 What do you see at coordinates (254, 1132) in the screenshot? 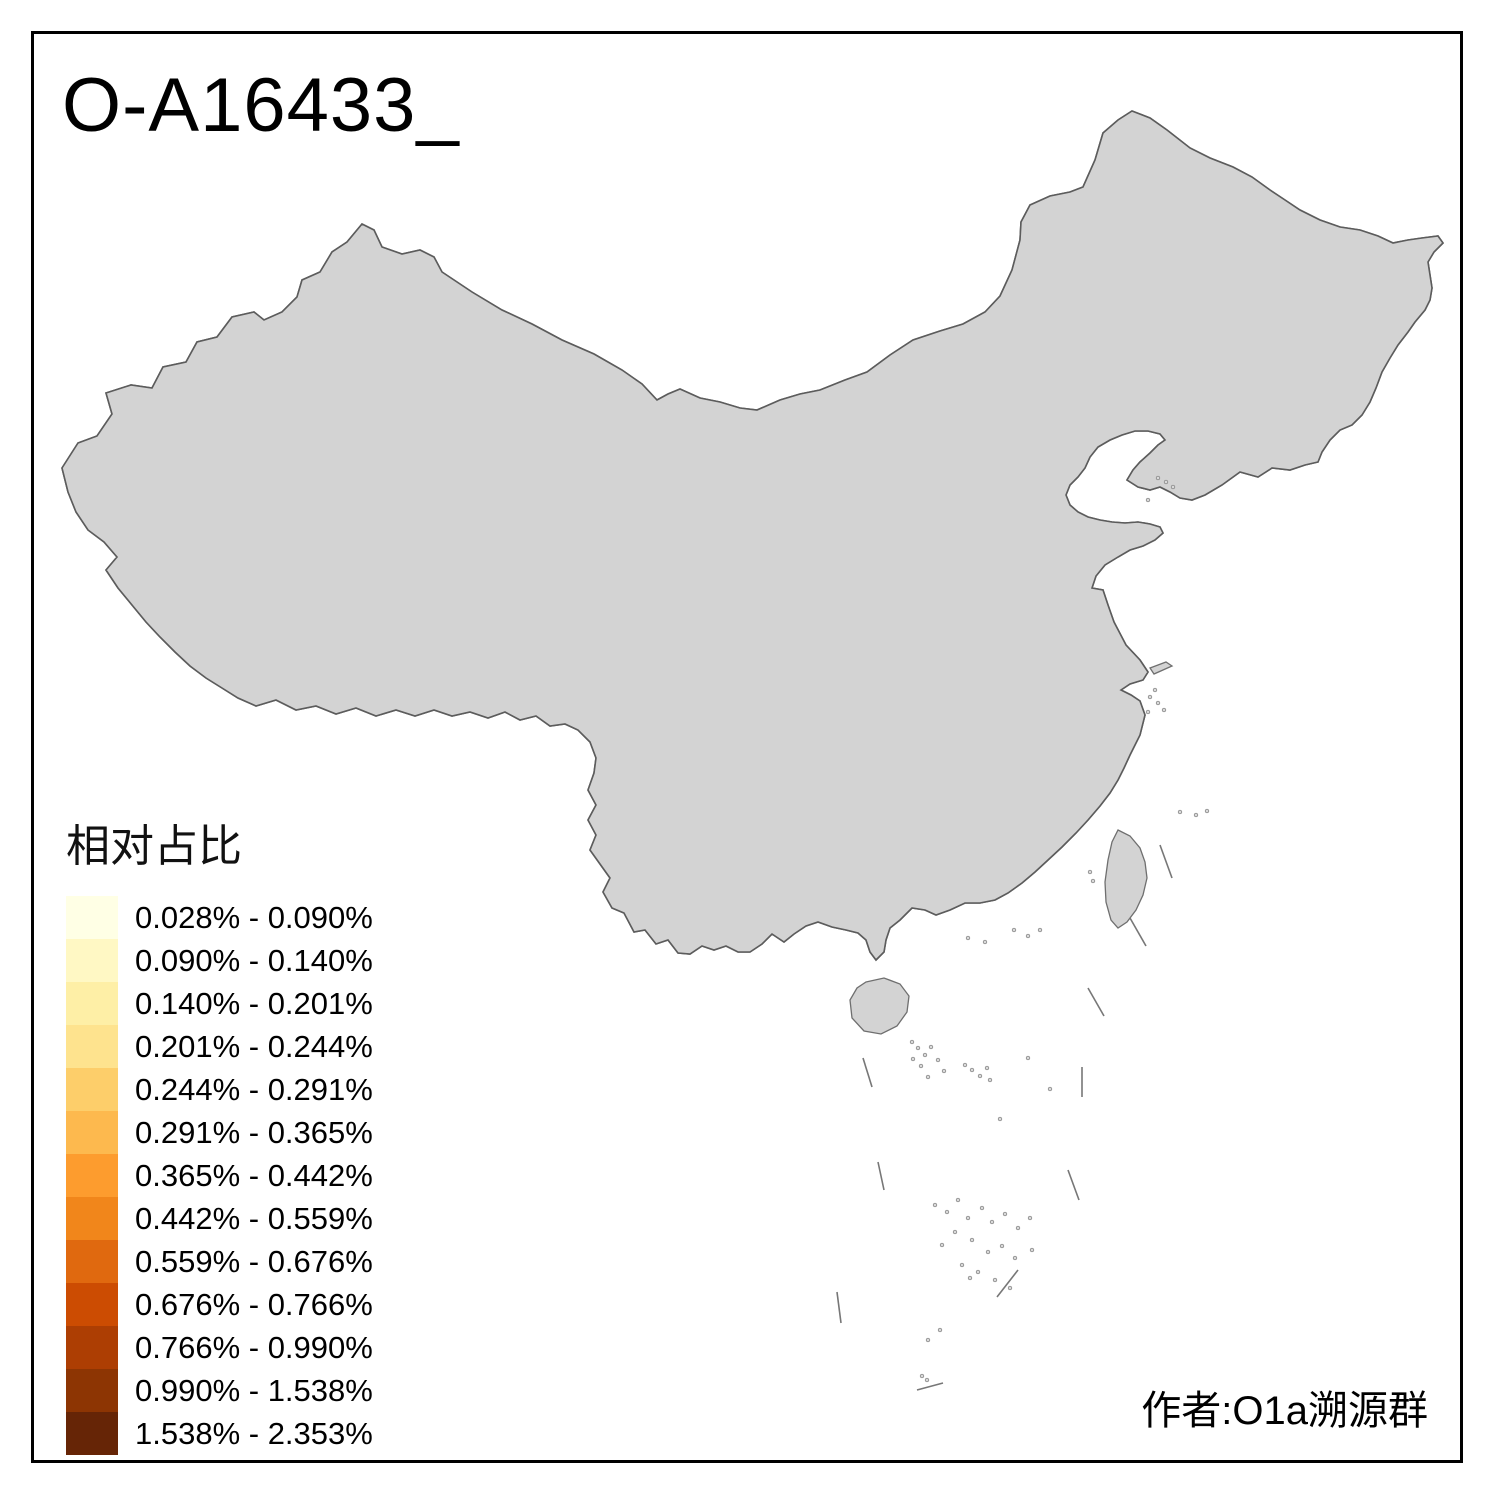
I see `legend-range-label: 0.291% - 0.365%` at bounding box center [254, 1132].